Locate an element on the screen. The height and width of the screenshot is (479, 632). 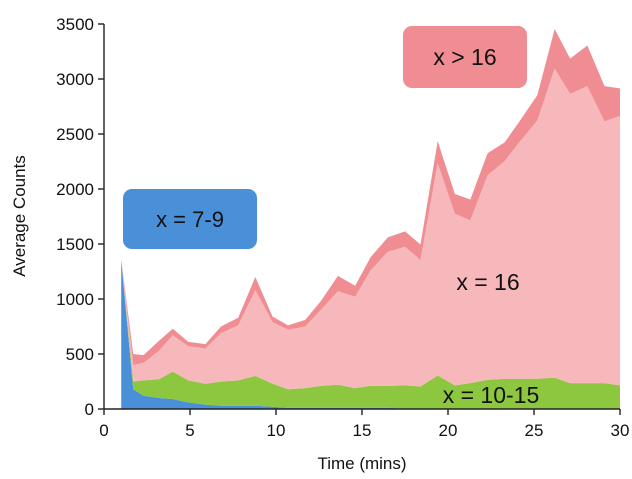
y-axis-title: Average Counts is located at coordinates (19, 216).